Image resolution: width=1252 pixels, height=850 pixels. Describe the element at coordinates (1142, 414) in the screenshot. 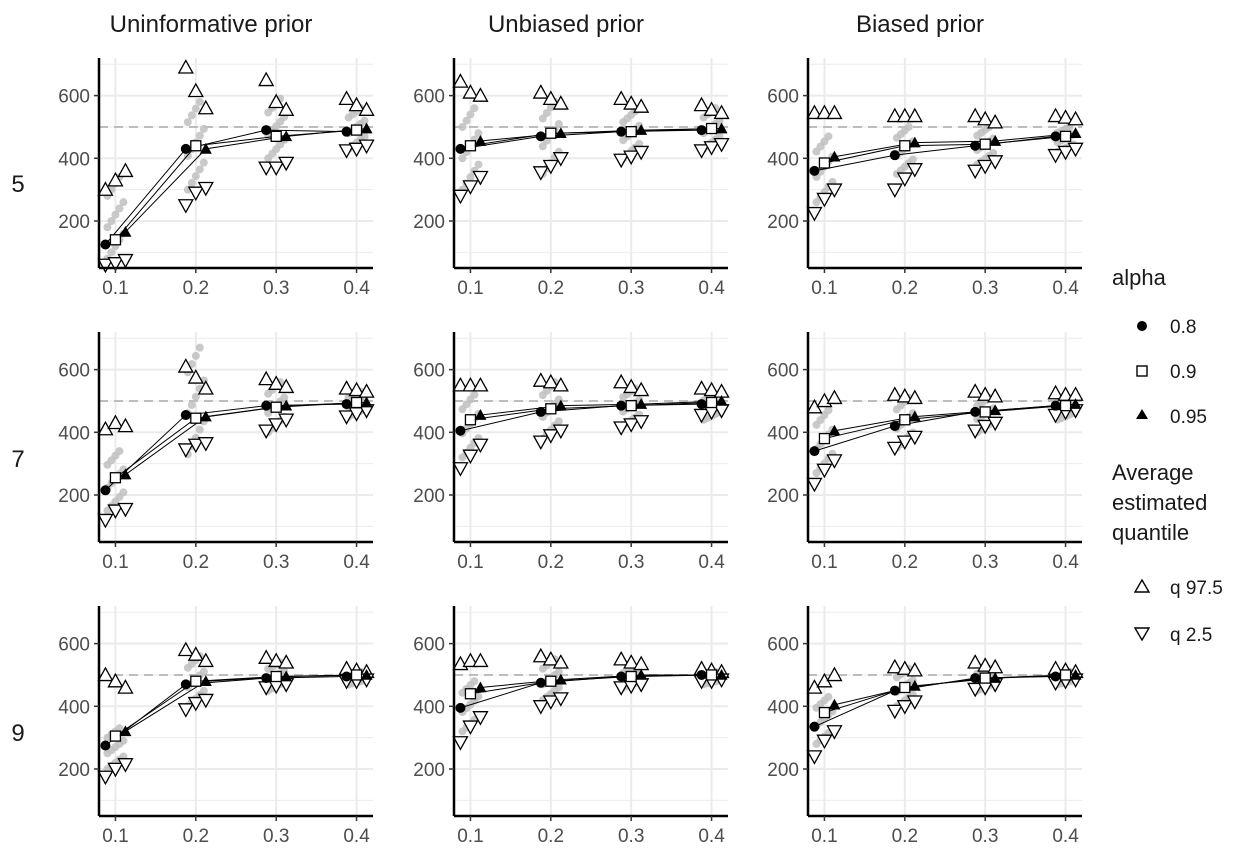

I see `legend-symbol-filled-triangle` at that location.